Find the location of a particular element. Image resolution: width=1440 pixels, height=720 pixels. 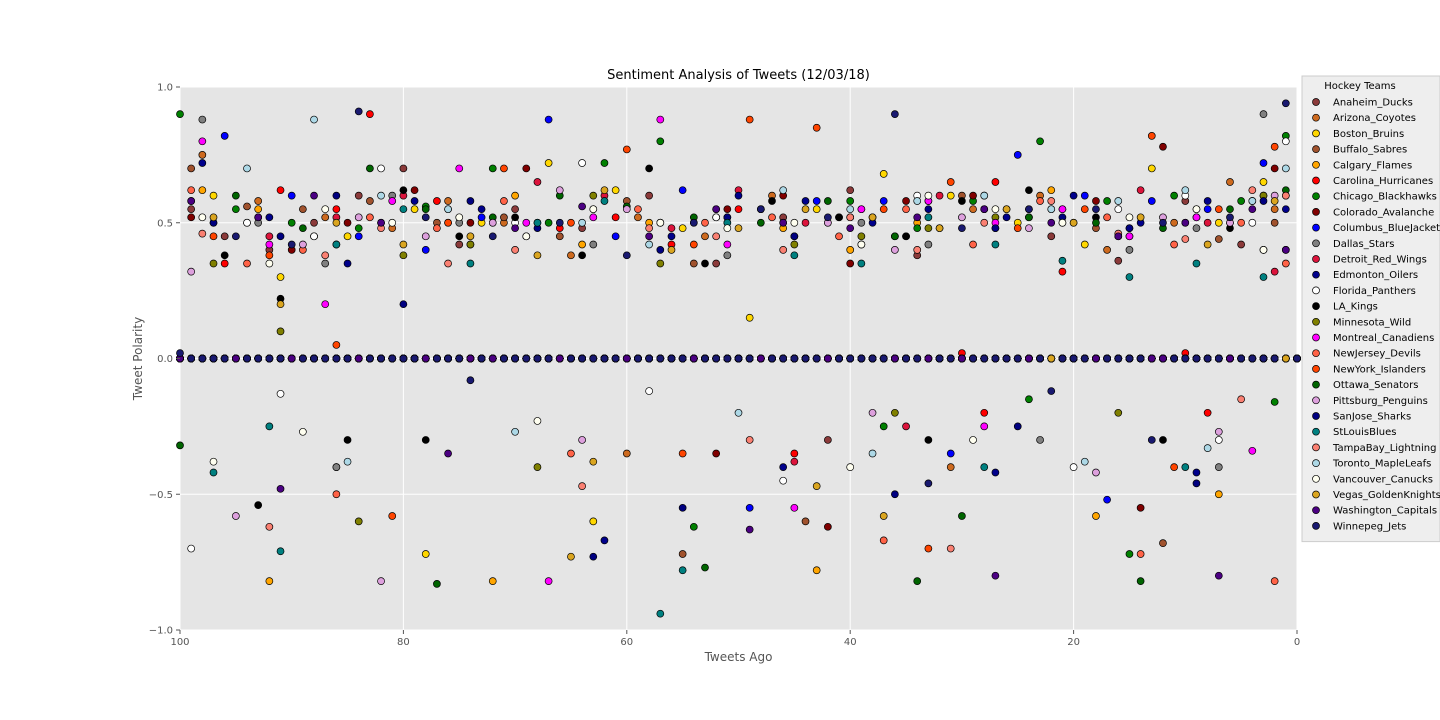

legend-label: Winnepeg_Jets is located at coordinates (1369, 526).